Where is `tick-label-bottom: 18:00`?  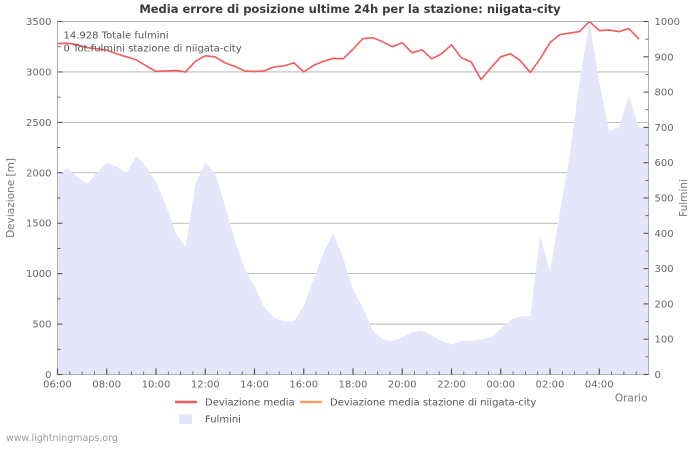 tick-label-bottom: 18:00 is located at coordinates (353, 385).